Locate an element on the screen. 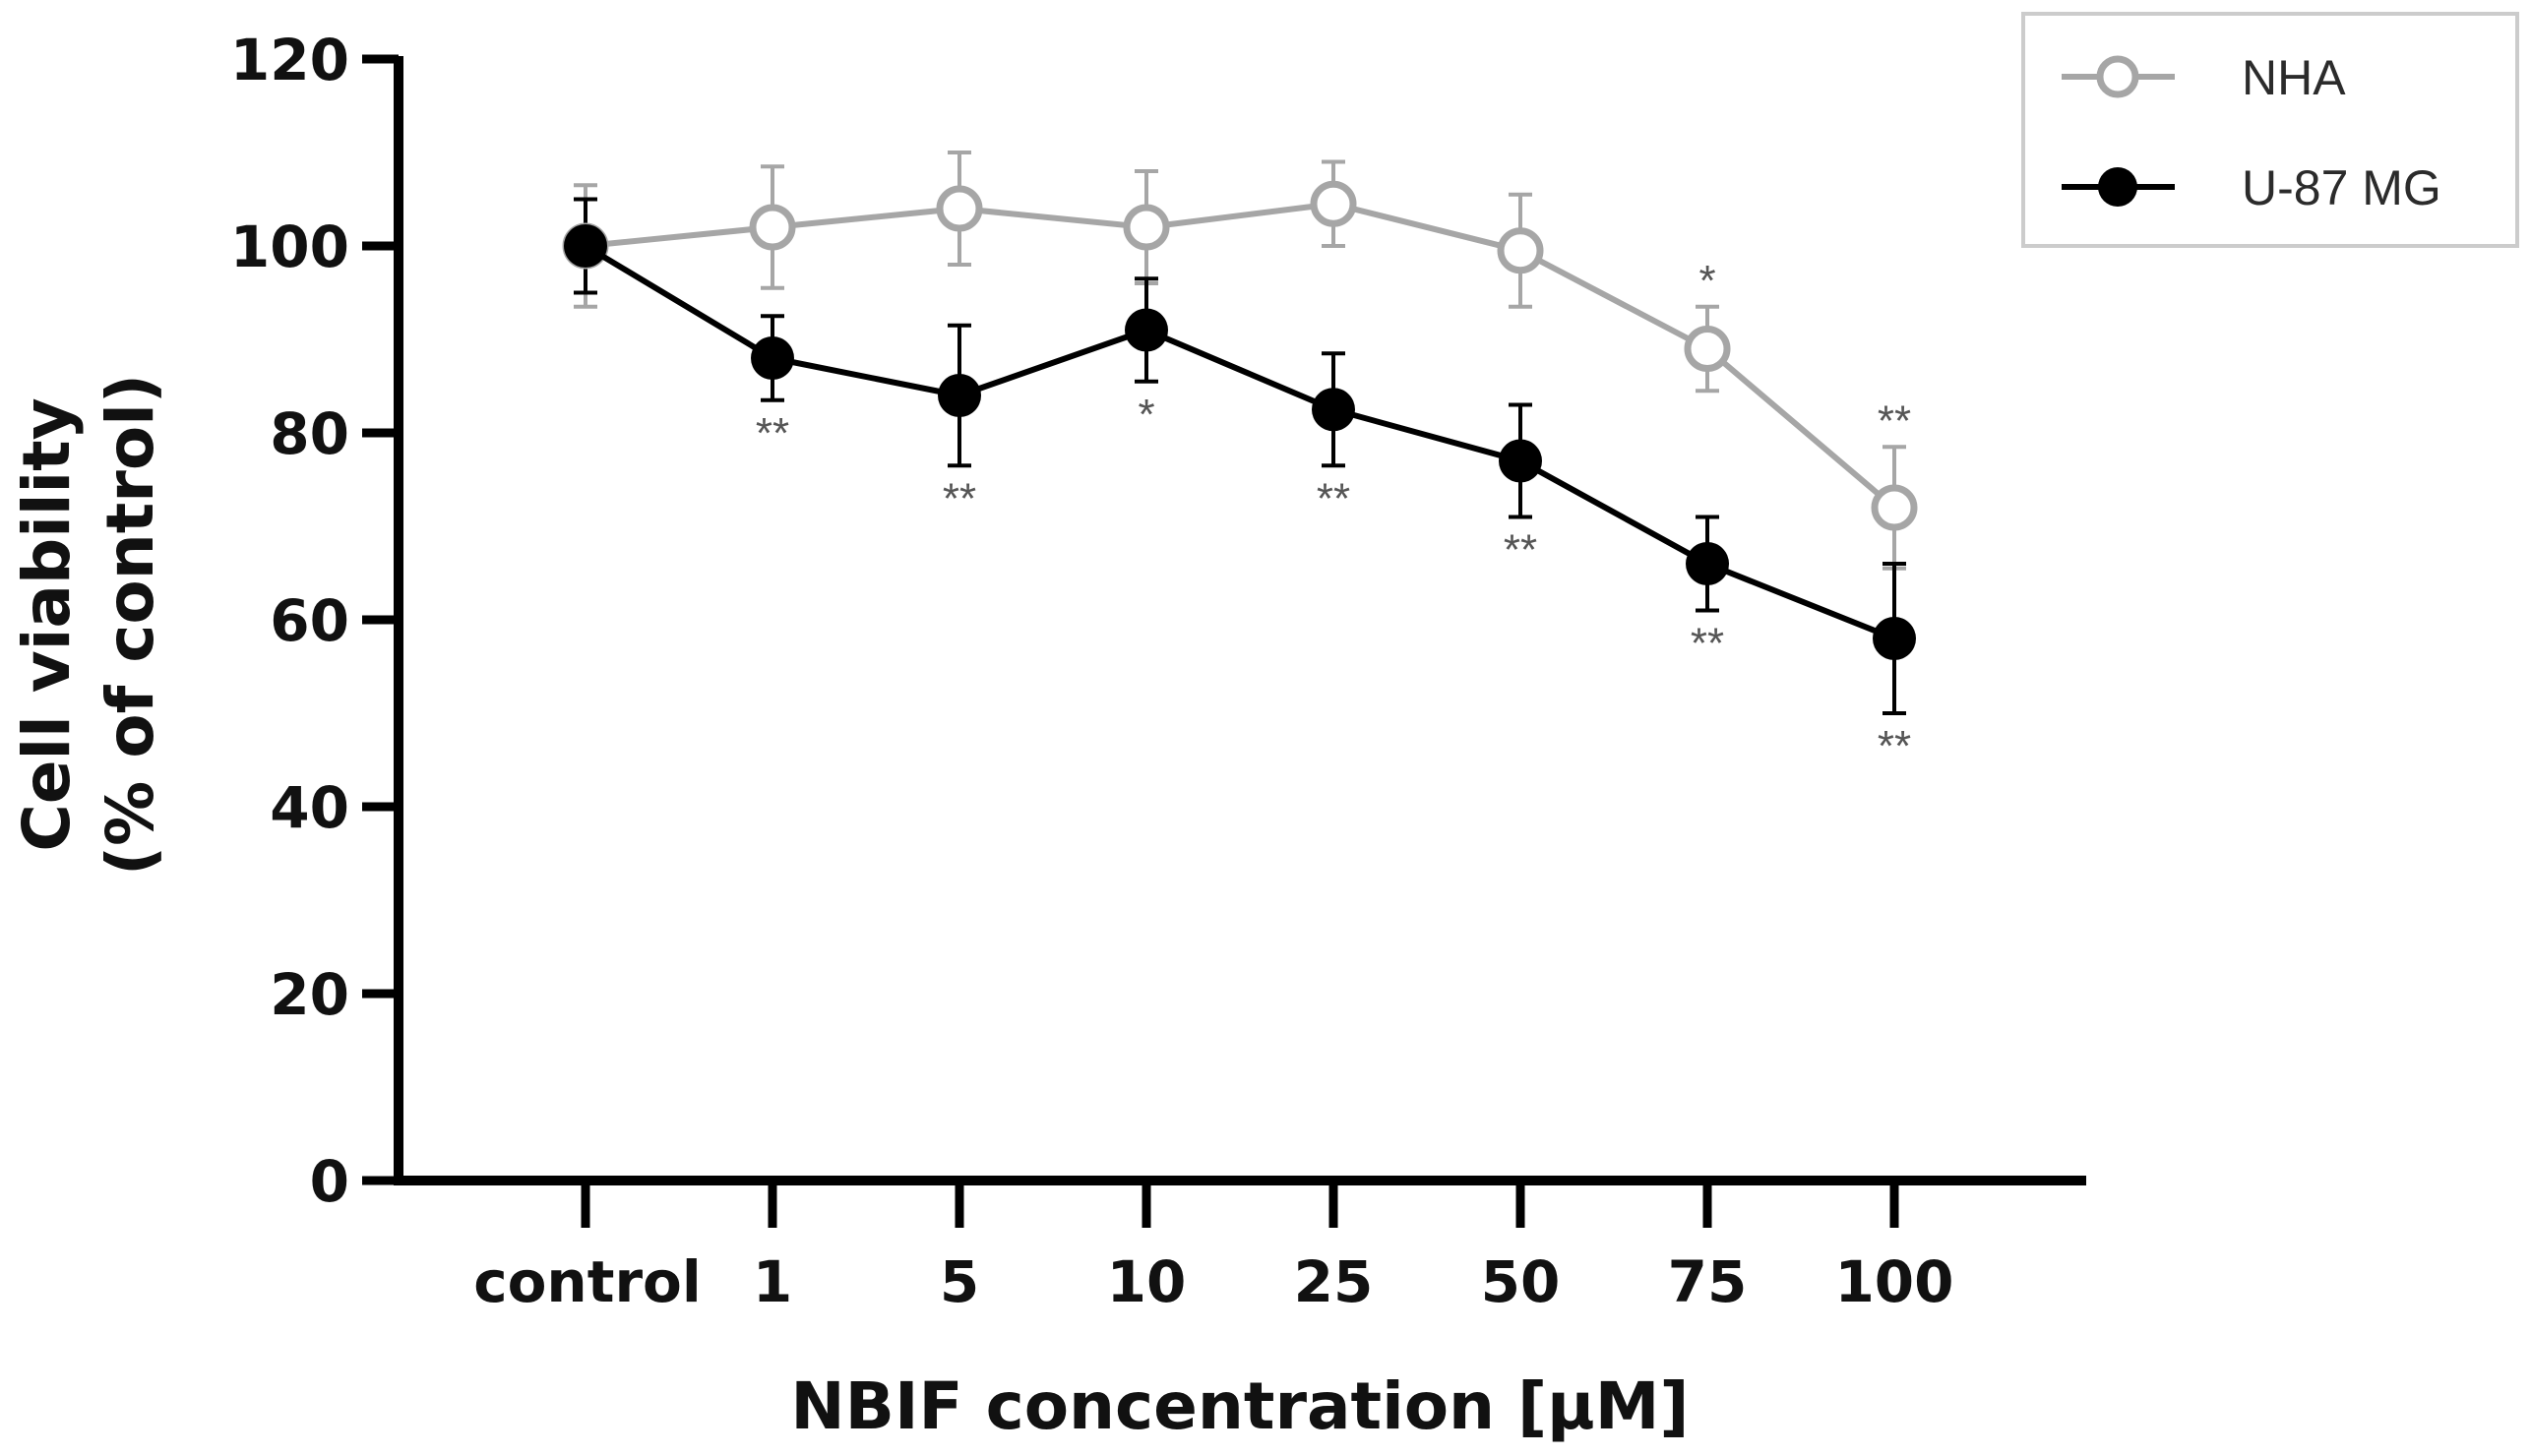 The image size is (2531, 1456). y-ticks: 0 20 40 60 80 100 120 is located at coordinates (314, 621).